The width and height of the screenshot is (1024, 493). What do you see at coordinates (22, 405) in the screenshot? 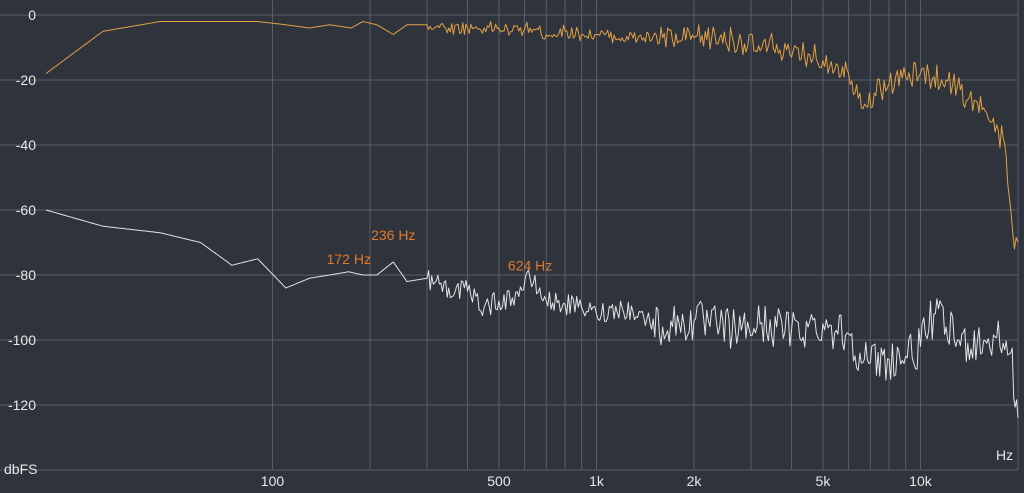
I see `y-tick-label: -120` at bounding box center [22, 405].